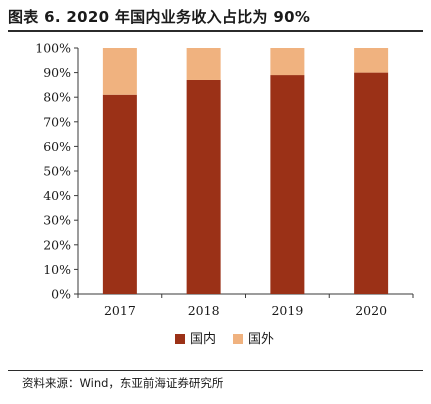 This screenshot has width=431, height=404. What do you see at coordinates (159, 17) in the screenshot?
I see `chart-title: 图表 6. 2020 年国内业务收入占比为 90%` at bounding box center [159, 17].